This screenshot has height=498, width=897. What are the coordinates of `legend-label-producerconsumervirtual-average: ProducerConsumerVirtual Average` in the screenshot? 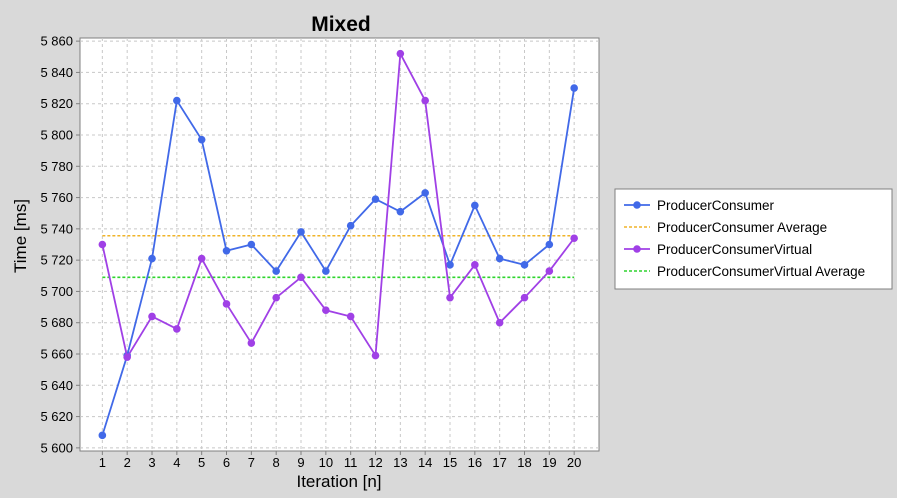 It's located at (761, 271).